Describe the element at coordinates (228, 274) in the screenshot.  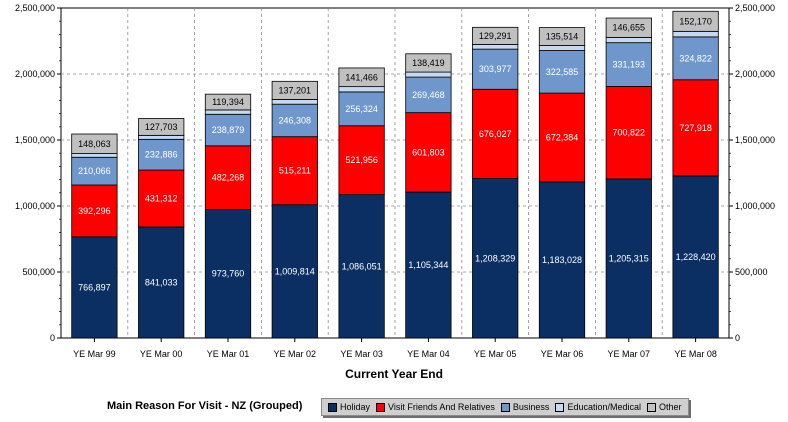
I see `data-label: 973,760` at that location.